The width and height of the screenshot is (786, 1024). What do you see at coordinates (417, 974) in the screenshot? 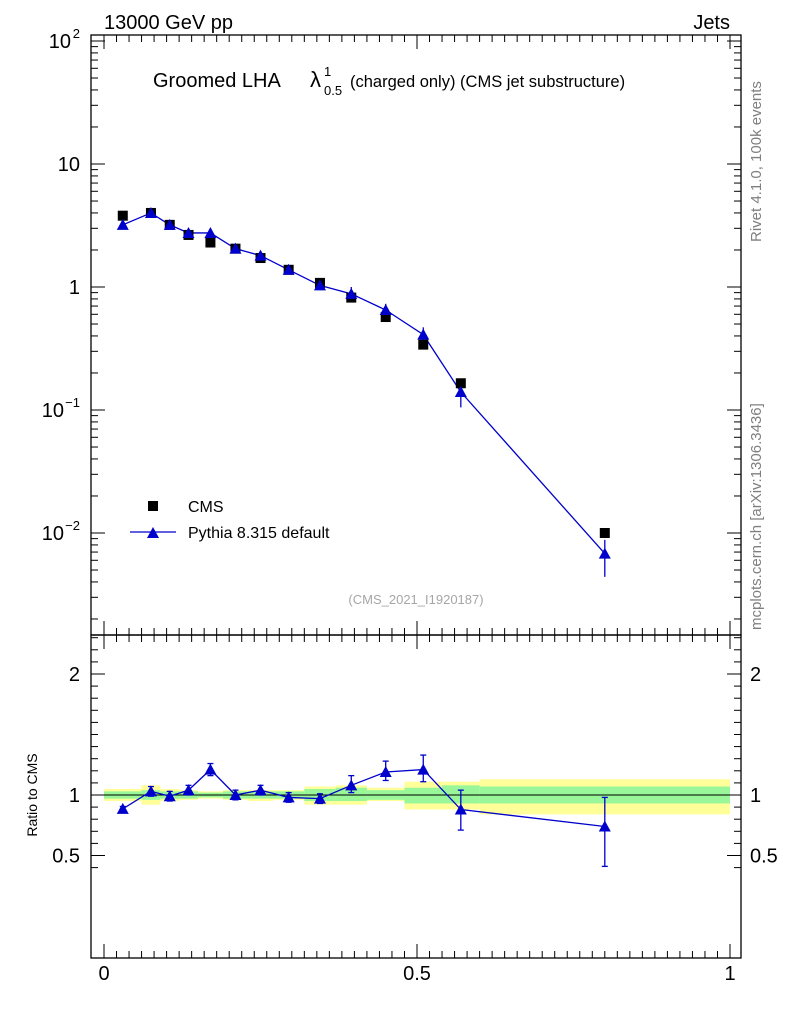
I see `ratio-xtick-label: 0.5` at bounding box center [417, 974].